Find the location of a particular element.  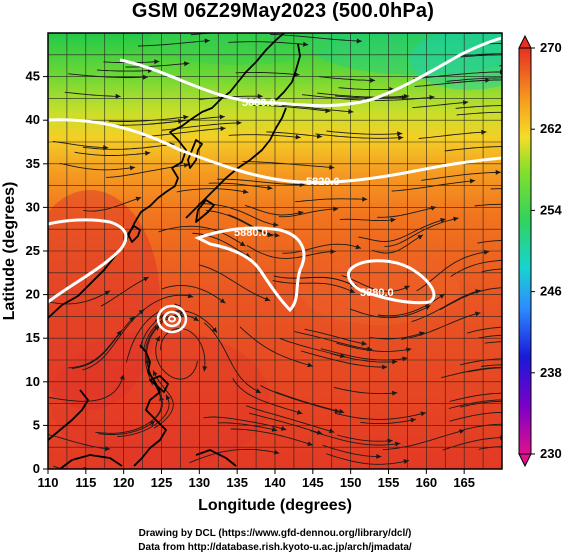

colorbar-ticks: 270 262 254 246 238 230 is located at coordinates (546, 250).